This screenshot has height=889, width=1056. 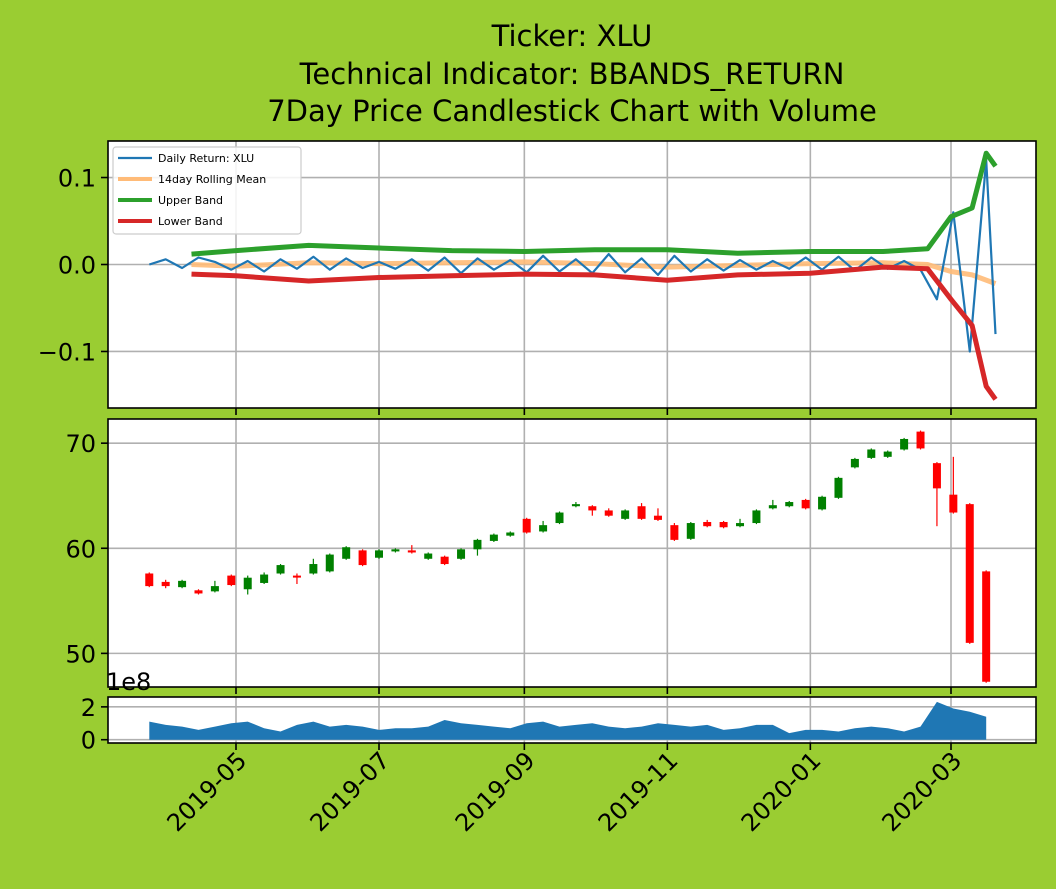 I want to click on x-tick-label: 2019-11, so click(x=638, y=791).